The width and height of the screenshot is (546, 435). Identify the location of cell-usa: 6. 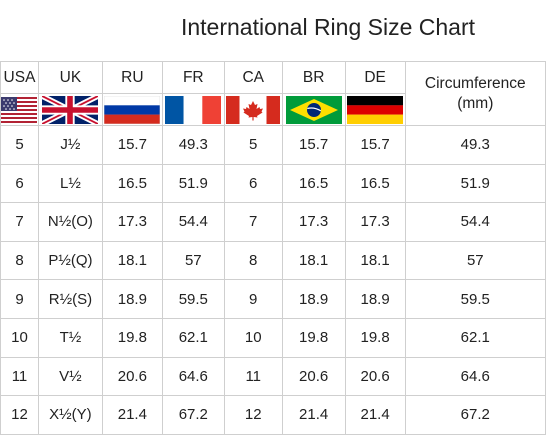
(19, 183).